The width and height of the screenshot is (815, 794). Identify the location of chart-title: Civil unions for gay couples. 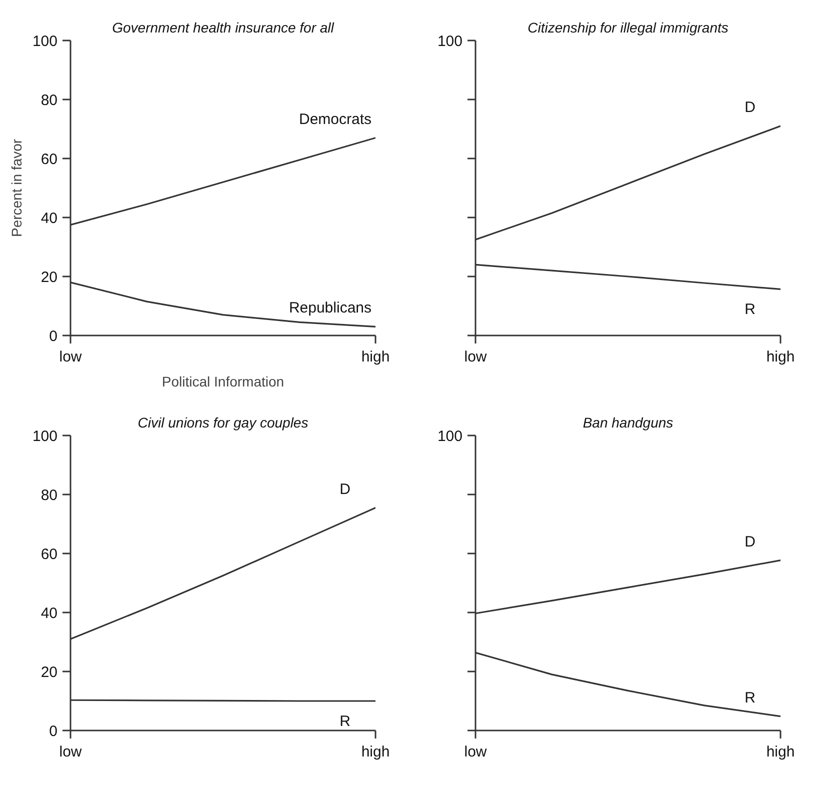
(223, 422).